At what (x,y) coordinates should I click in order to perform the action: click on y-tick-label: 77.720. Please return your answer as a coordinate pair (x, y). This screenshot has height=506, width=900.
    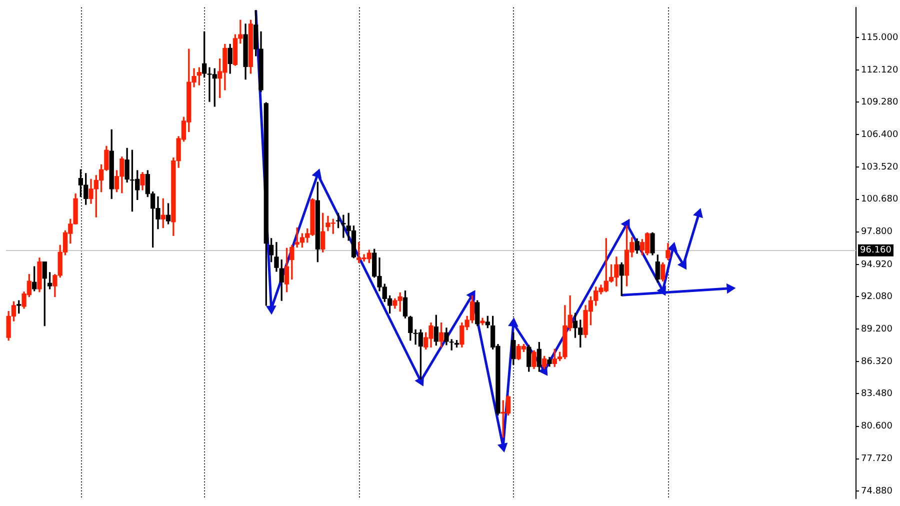
    Looking at the image, I should click on (877, 459).